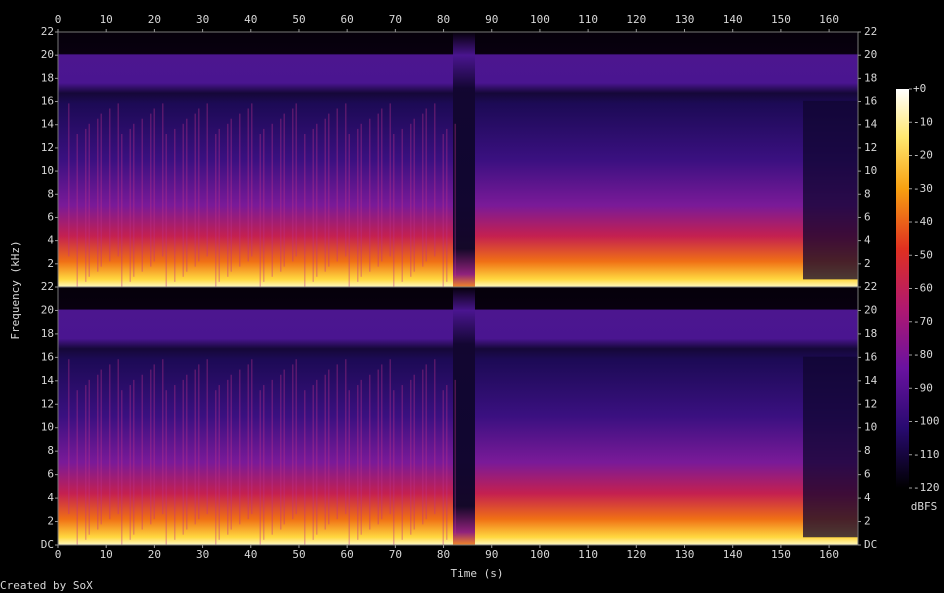 Image resolution: width=944 pixels, height=593 pixels. What do you see at coordinates (540, 554) in the screenshot?
I see `x-tick-label: 100` at bounding box center [540, 554].